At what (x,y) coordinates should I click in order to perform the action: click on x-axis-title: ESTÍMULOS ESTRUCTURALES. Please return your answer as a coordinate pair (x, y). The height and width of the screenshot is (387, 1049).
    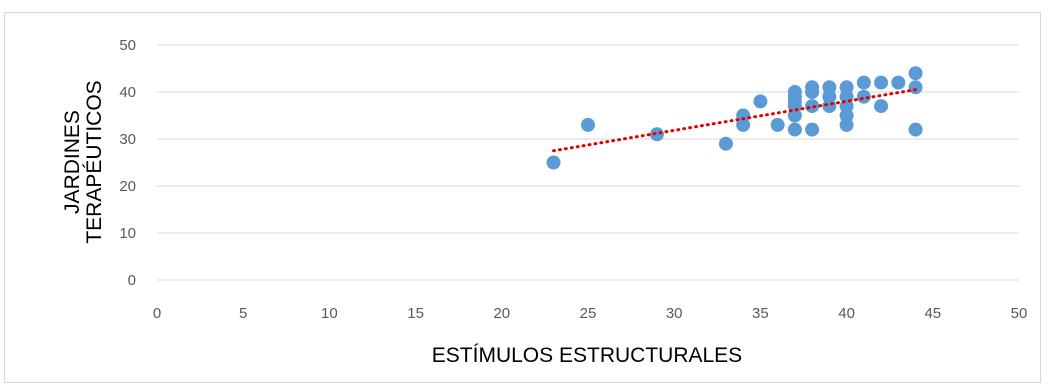
    Looking at the image, I should click on (587, 355).